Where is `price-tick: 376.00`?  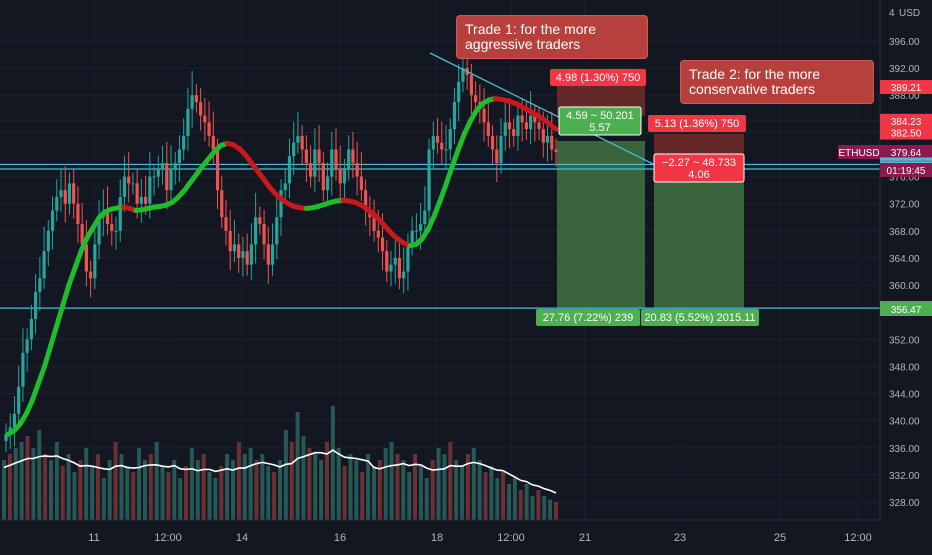
price-tick: 376.00 is located at coordinates (904, 178).